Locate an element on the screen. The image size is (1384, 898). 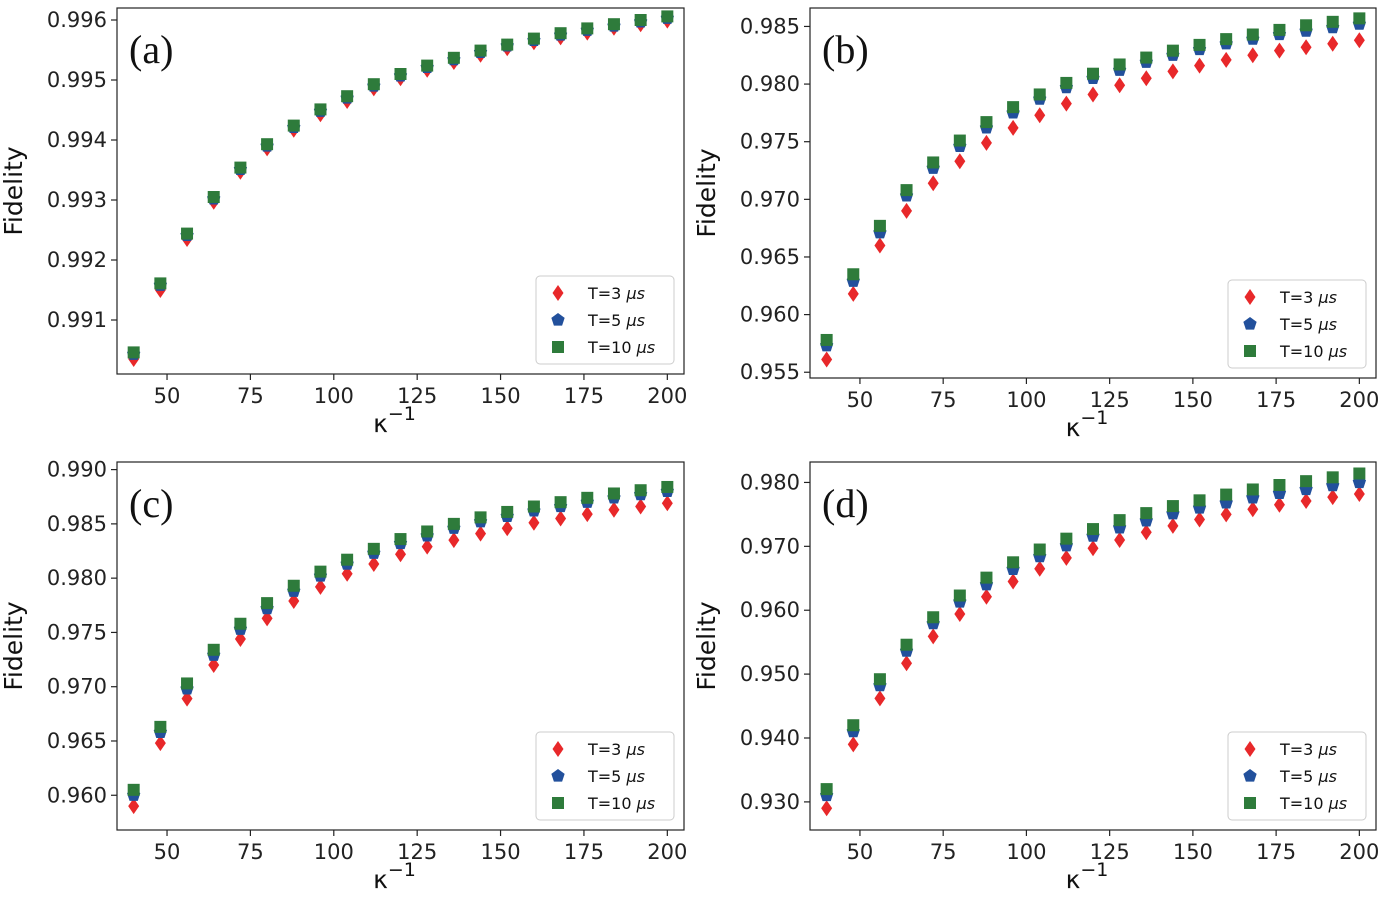
y-tick-label: 0.950 is located at coordinates (770, 674).